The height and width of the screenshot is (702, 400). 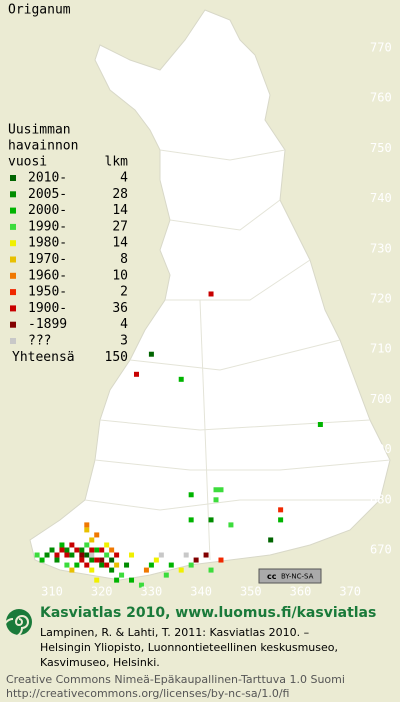 I want to click on legend-label: 1960-, so click(x=47, y=275).